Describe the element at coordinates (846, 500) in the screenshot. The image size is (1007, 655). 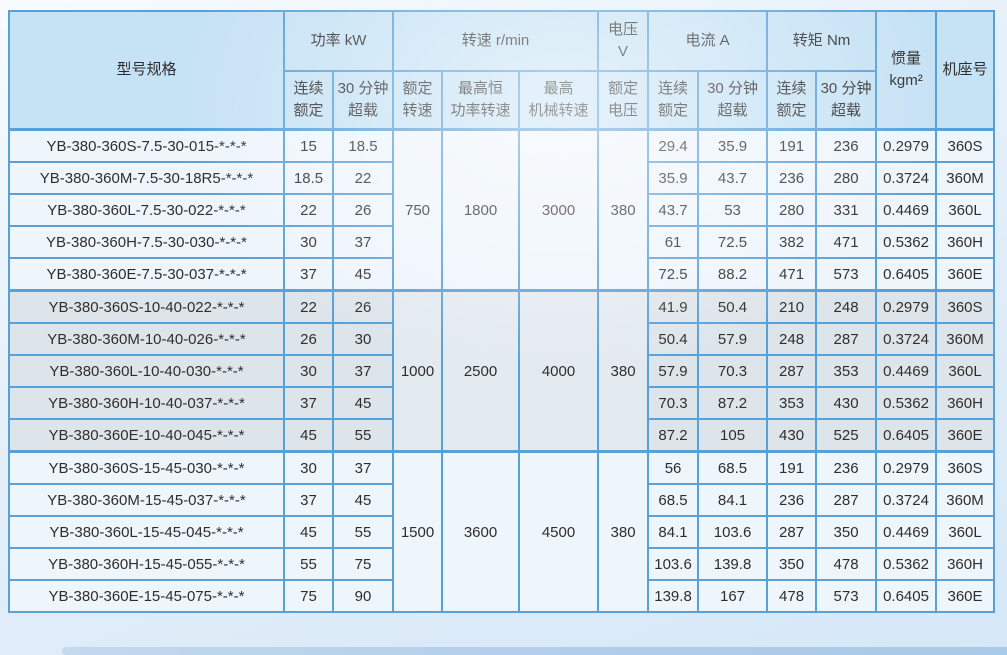
I see `torque-overload-cell: 287` at that location.